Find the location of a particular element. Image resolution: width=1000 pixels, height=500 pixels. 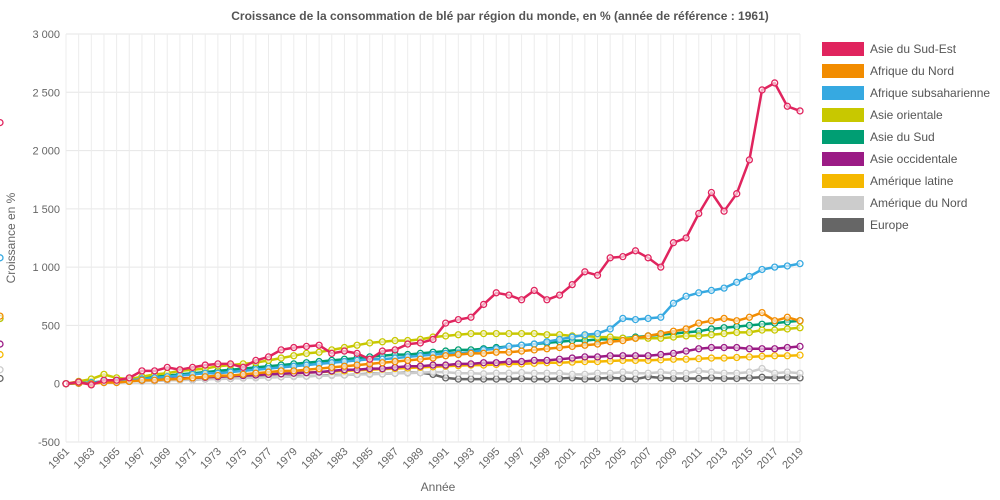

legend-label: Asie occidentale is located at coordinates (914, 159).